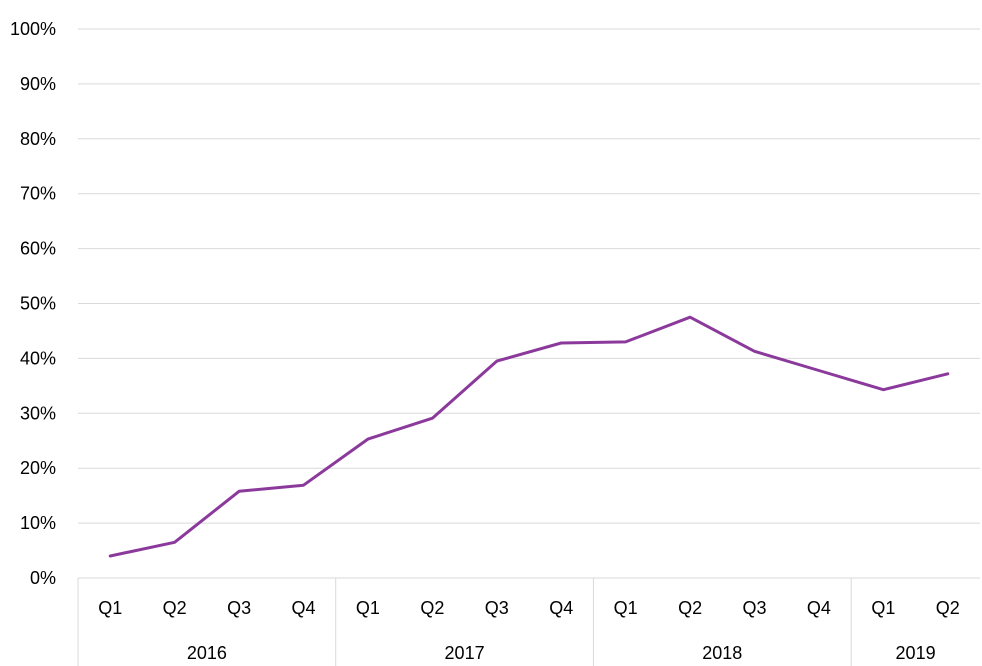  What do you see at coordinates (465, 653) in the screenshot?
I see `x-group-label: 2017` at bounding box center [465, 653].